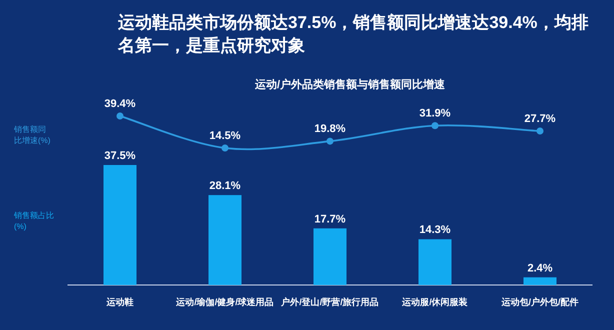 The height and width of the screenshot is (330, 614). I want to click on x-tick-label: 运动鞋, so click(120, 302).